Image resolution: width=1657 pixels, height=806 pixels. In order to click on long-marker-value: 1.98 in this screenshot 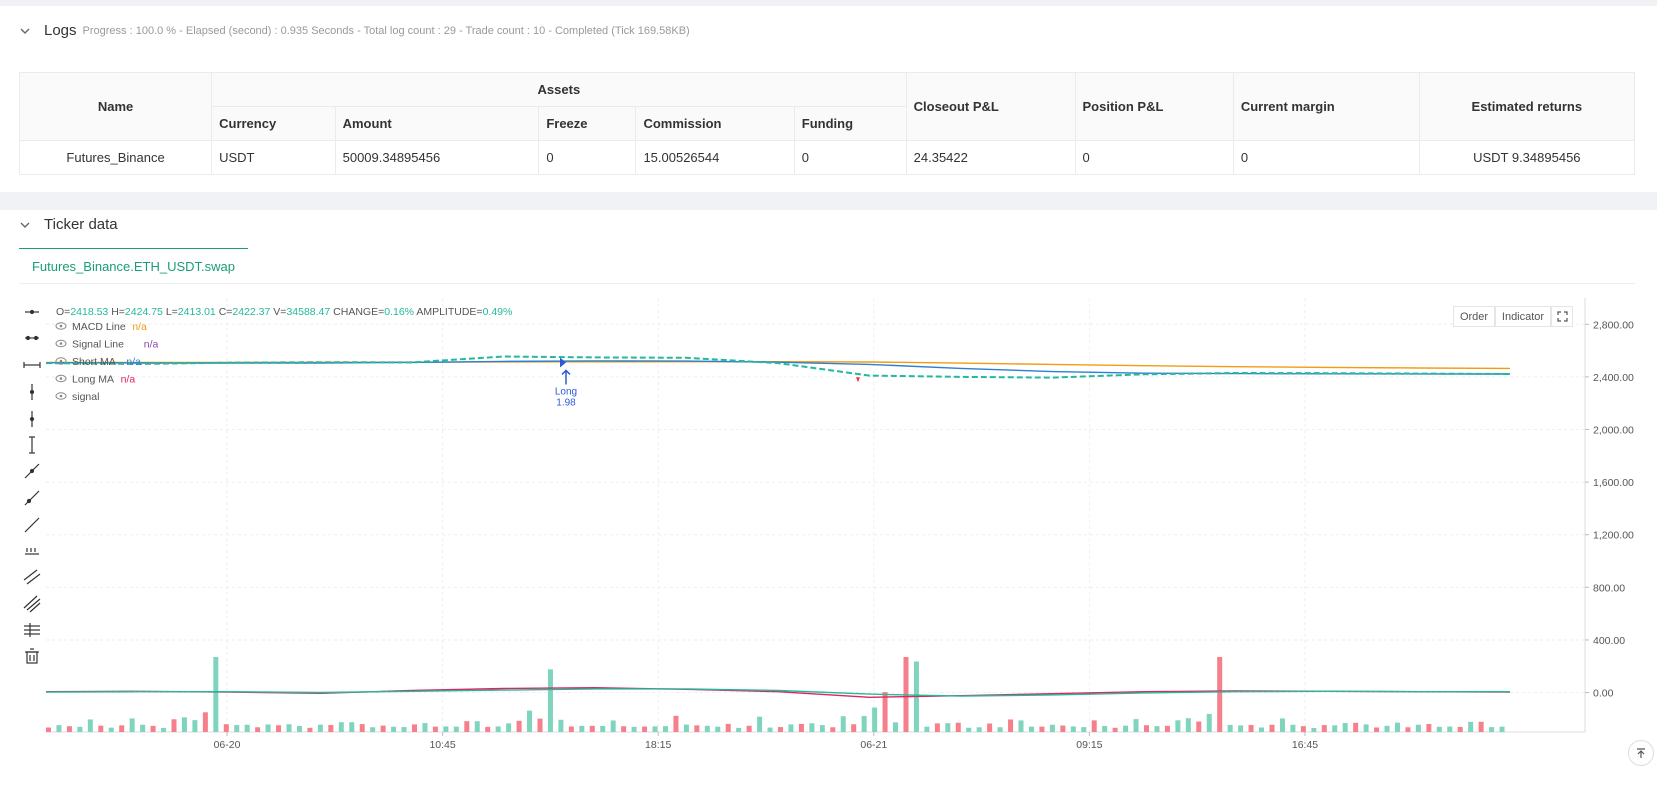, I will do `click(566, 402)`.